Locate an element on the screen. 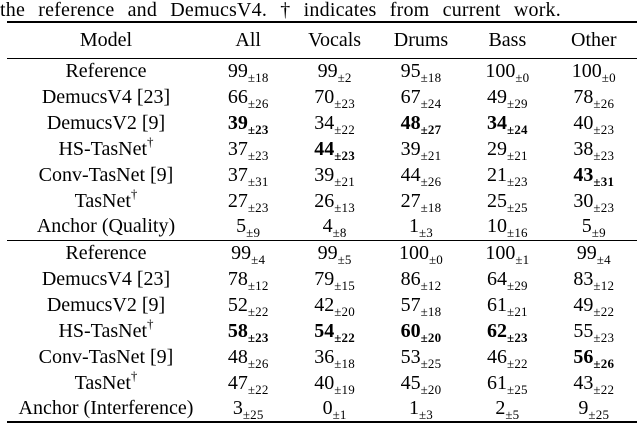 This screenshot has width=640, height=433. table-row: DemucsV4 [23] 66±26 70±23 67±24 49±29 78±26 is located at coordinates (322, 97).